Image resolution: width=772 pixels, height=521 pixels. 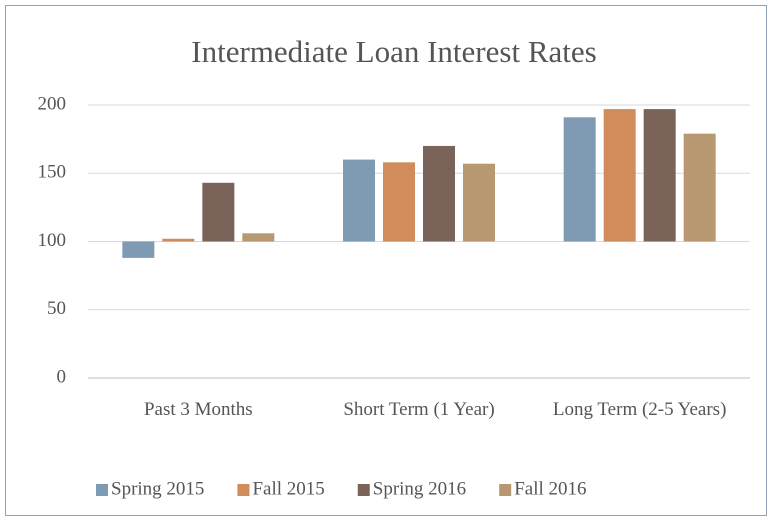 I want to click on y-tick-label: 0, so click(x=62, y=376).